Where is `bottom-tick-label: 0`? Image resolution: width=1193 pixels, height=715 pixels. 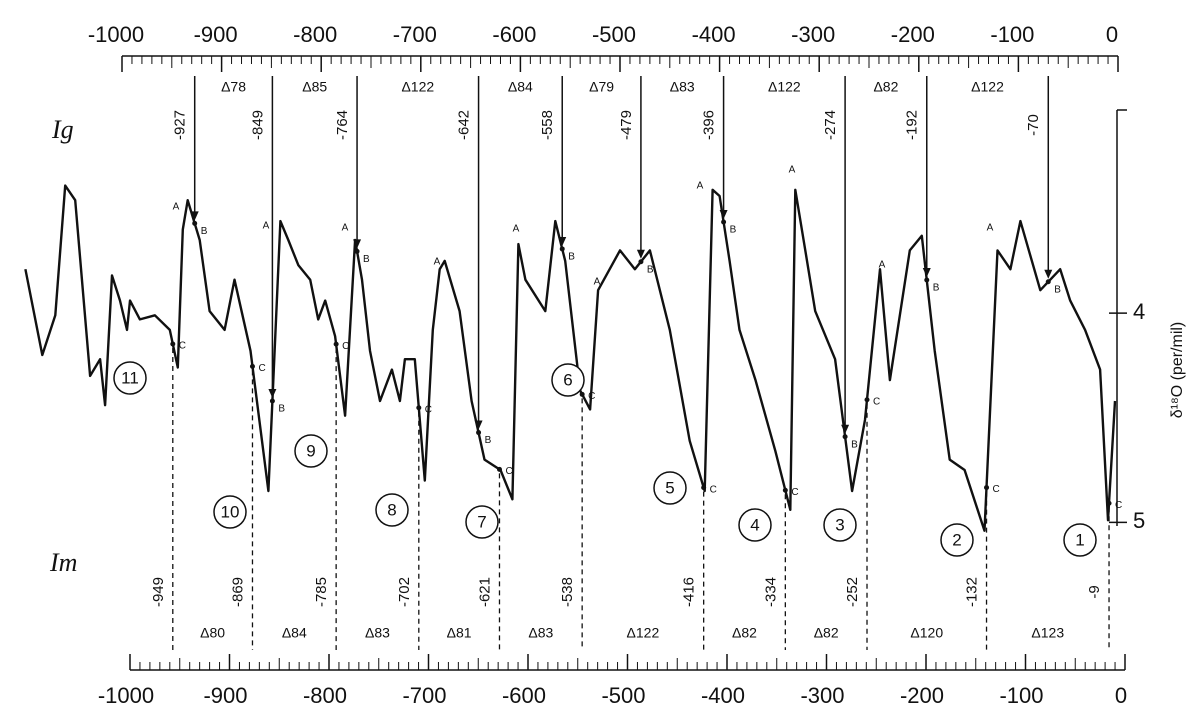 bottom-tick-label: 0 is located at coordinates (1121, 695).